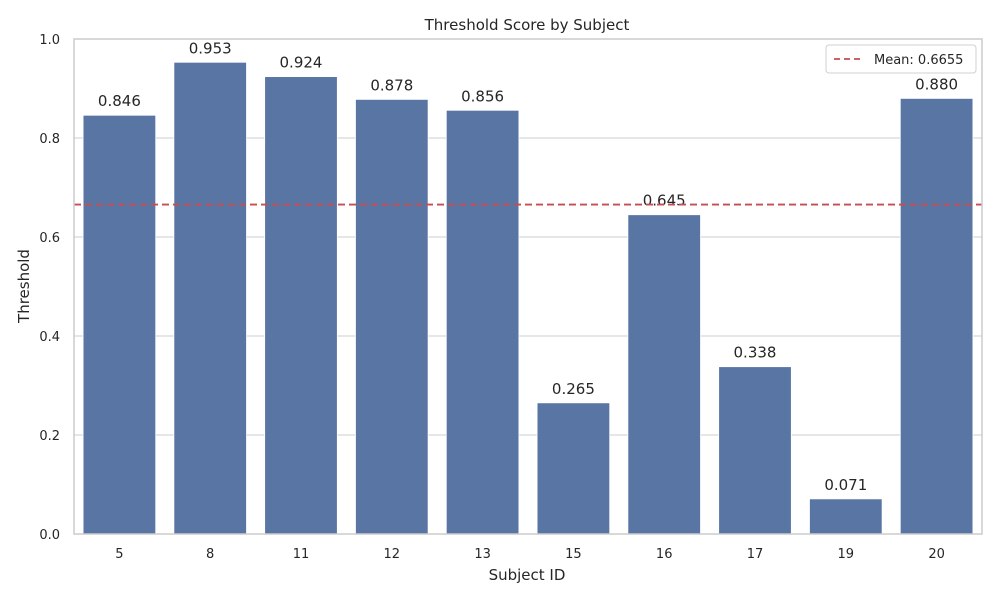  I want to click on x-tick-label: 8, so click(210, 554).